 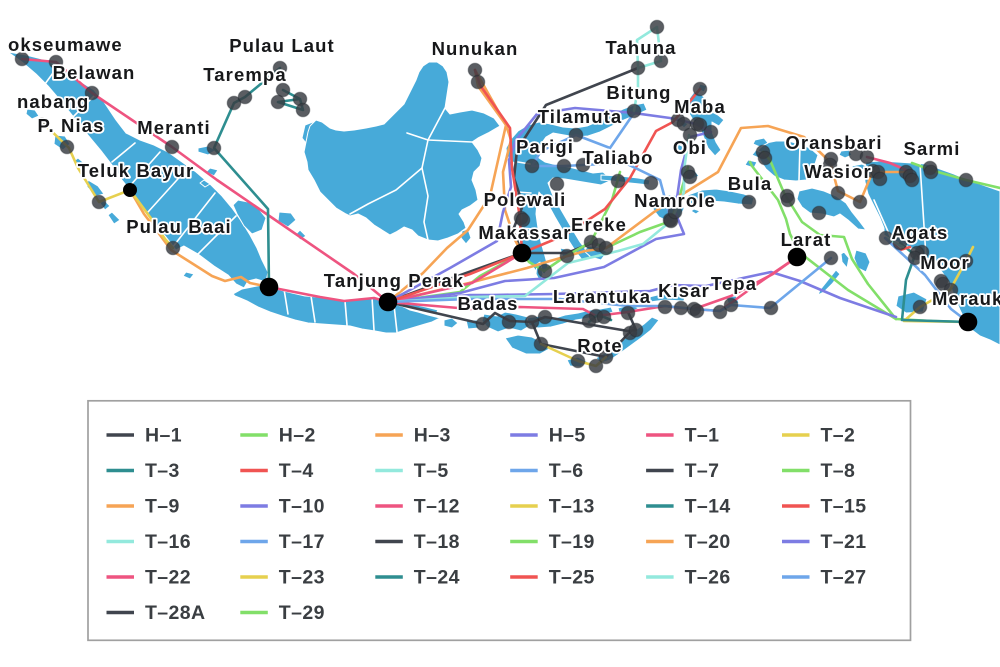 What do you see at coordinates (617, 157) in the screenshot?
I see `svg-text: Taliabo` at bounding box center [617, 157].